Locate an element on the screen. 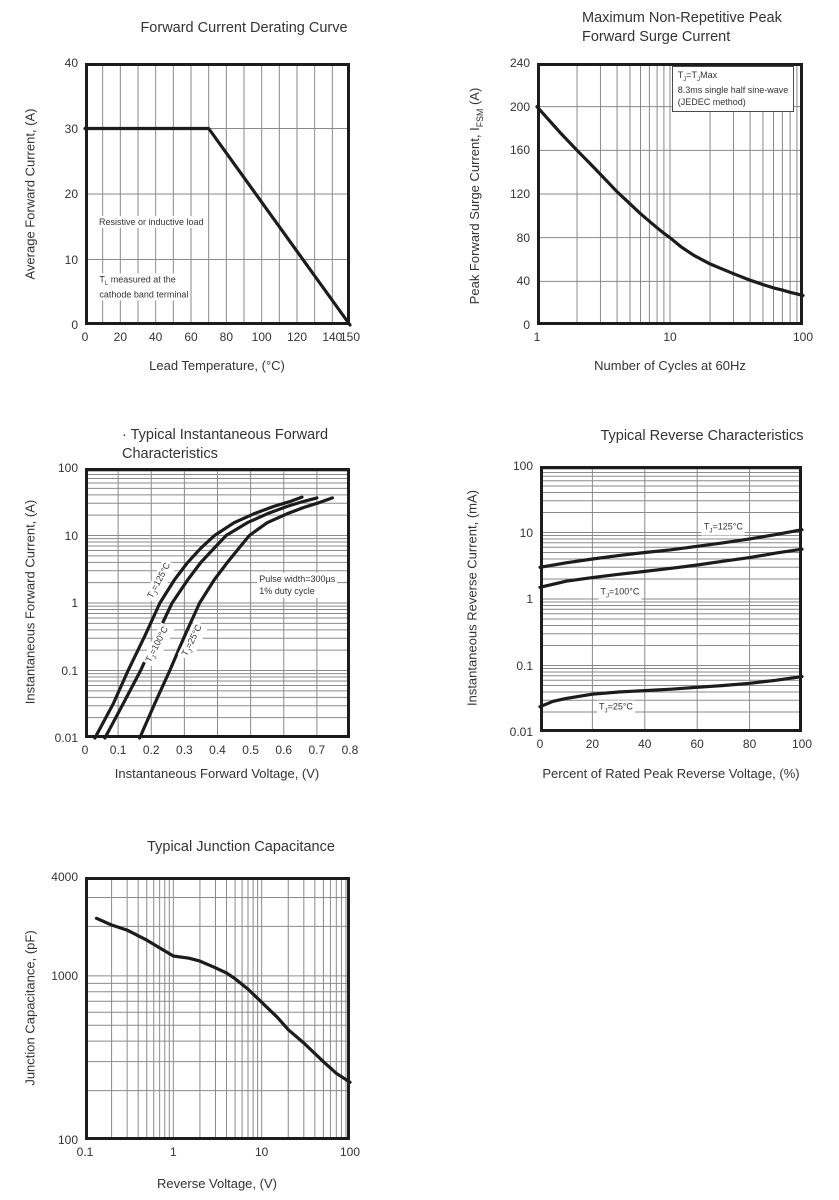 The height and width of the screenshot is (1200, 839). curve-tj-100c is located at coordinates (671, 568).